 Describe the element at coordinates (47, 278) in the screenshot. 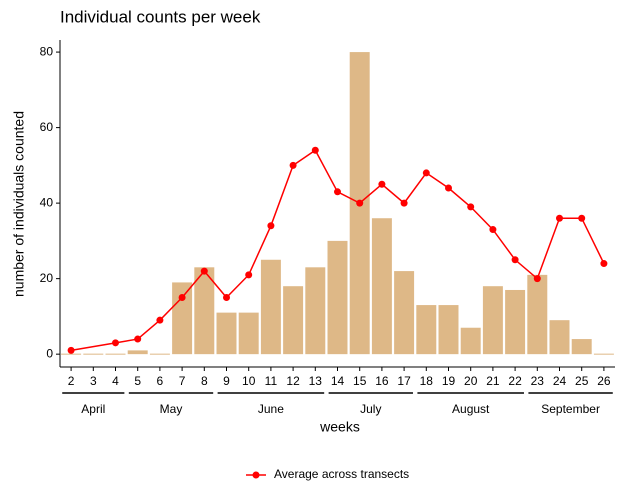

I see `y-tick-label: 20` at that location.